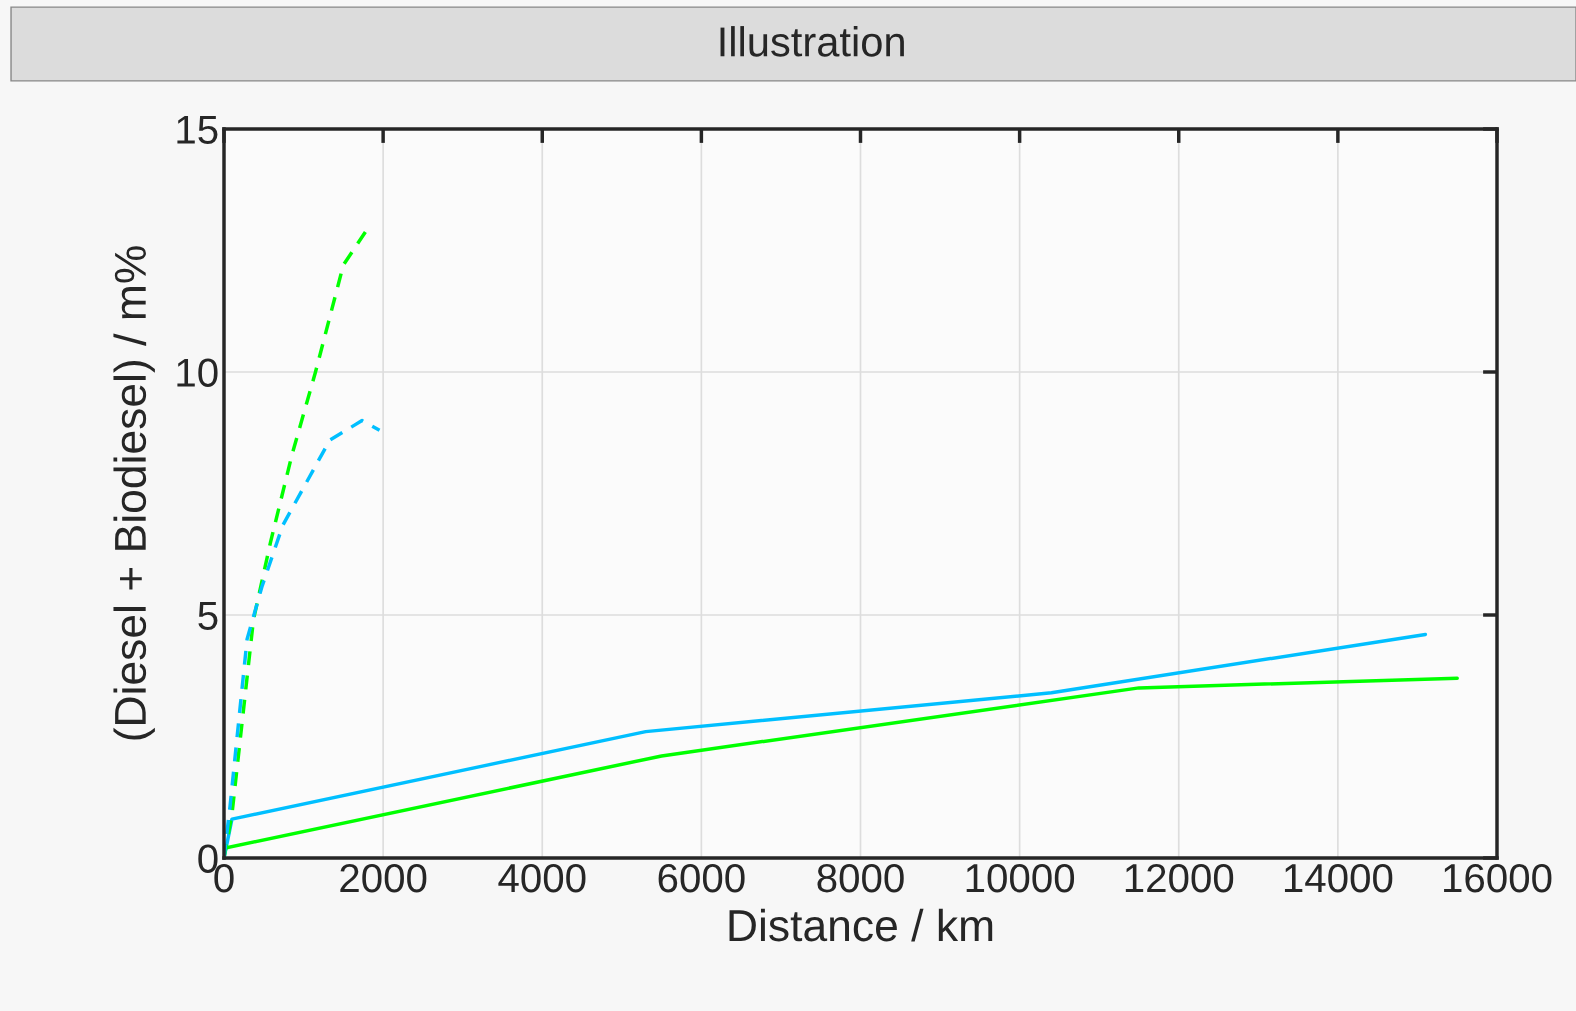 Image resolution: width=1576 pixels, height=1011 pixels. What do you see at coordinates (1338, 878) in the screenshot?
I see `x-tick-label: 14000` at bounding box center [1338, 878].